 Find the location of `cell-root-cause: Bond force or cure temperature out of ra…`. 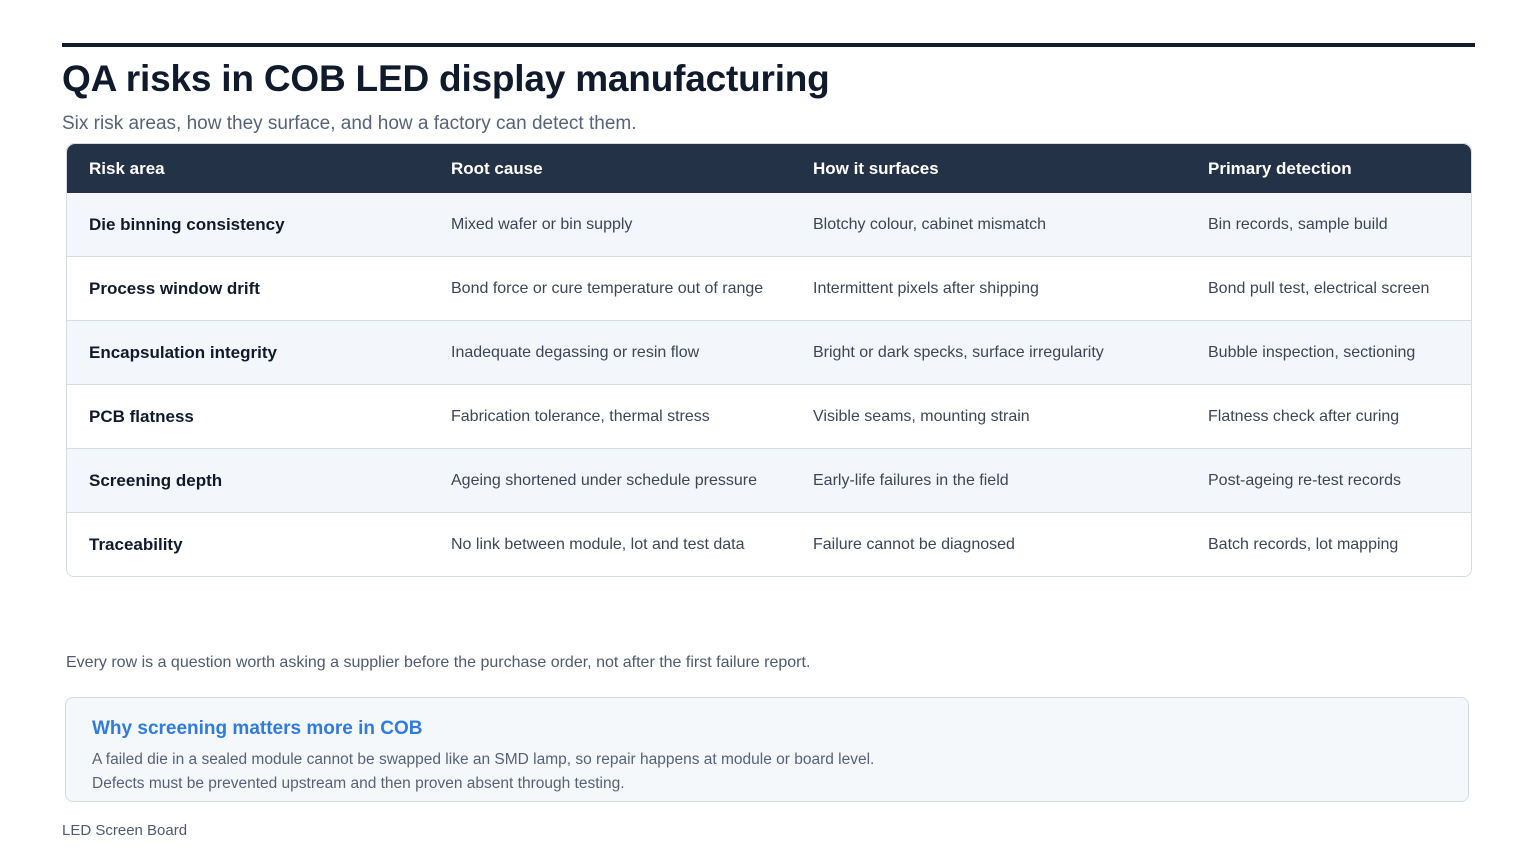

cell-root-cause: Bond force or cure temperature out of ra… is located at coordinates (607, 288).